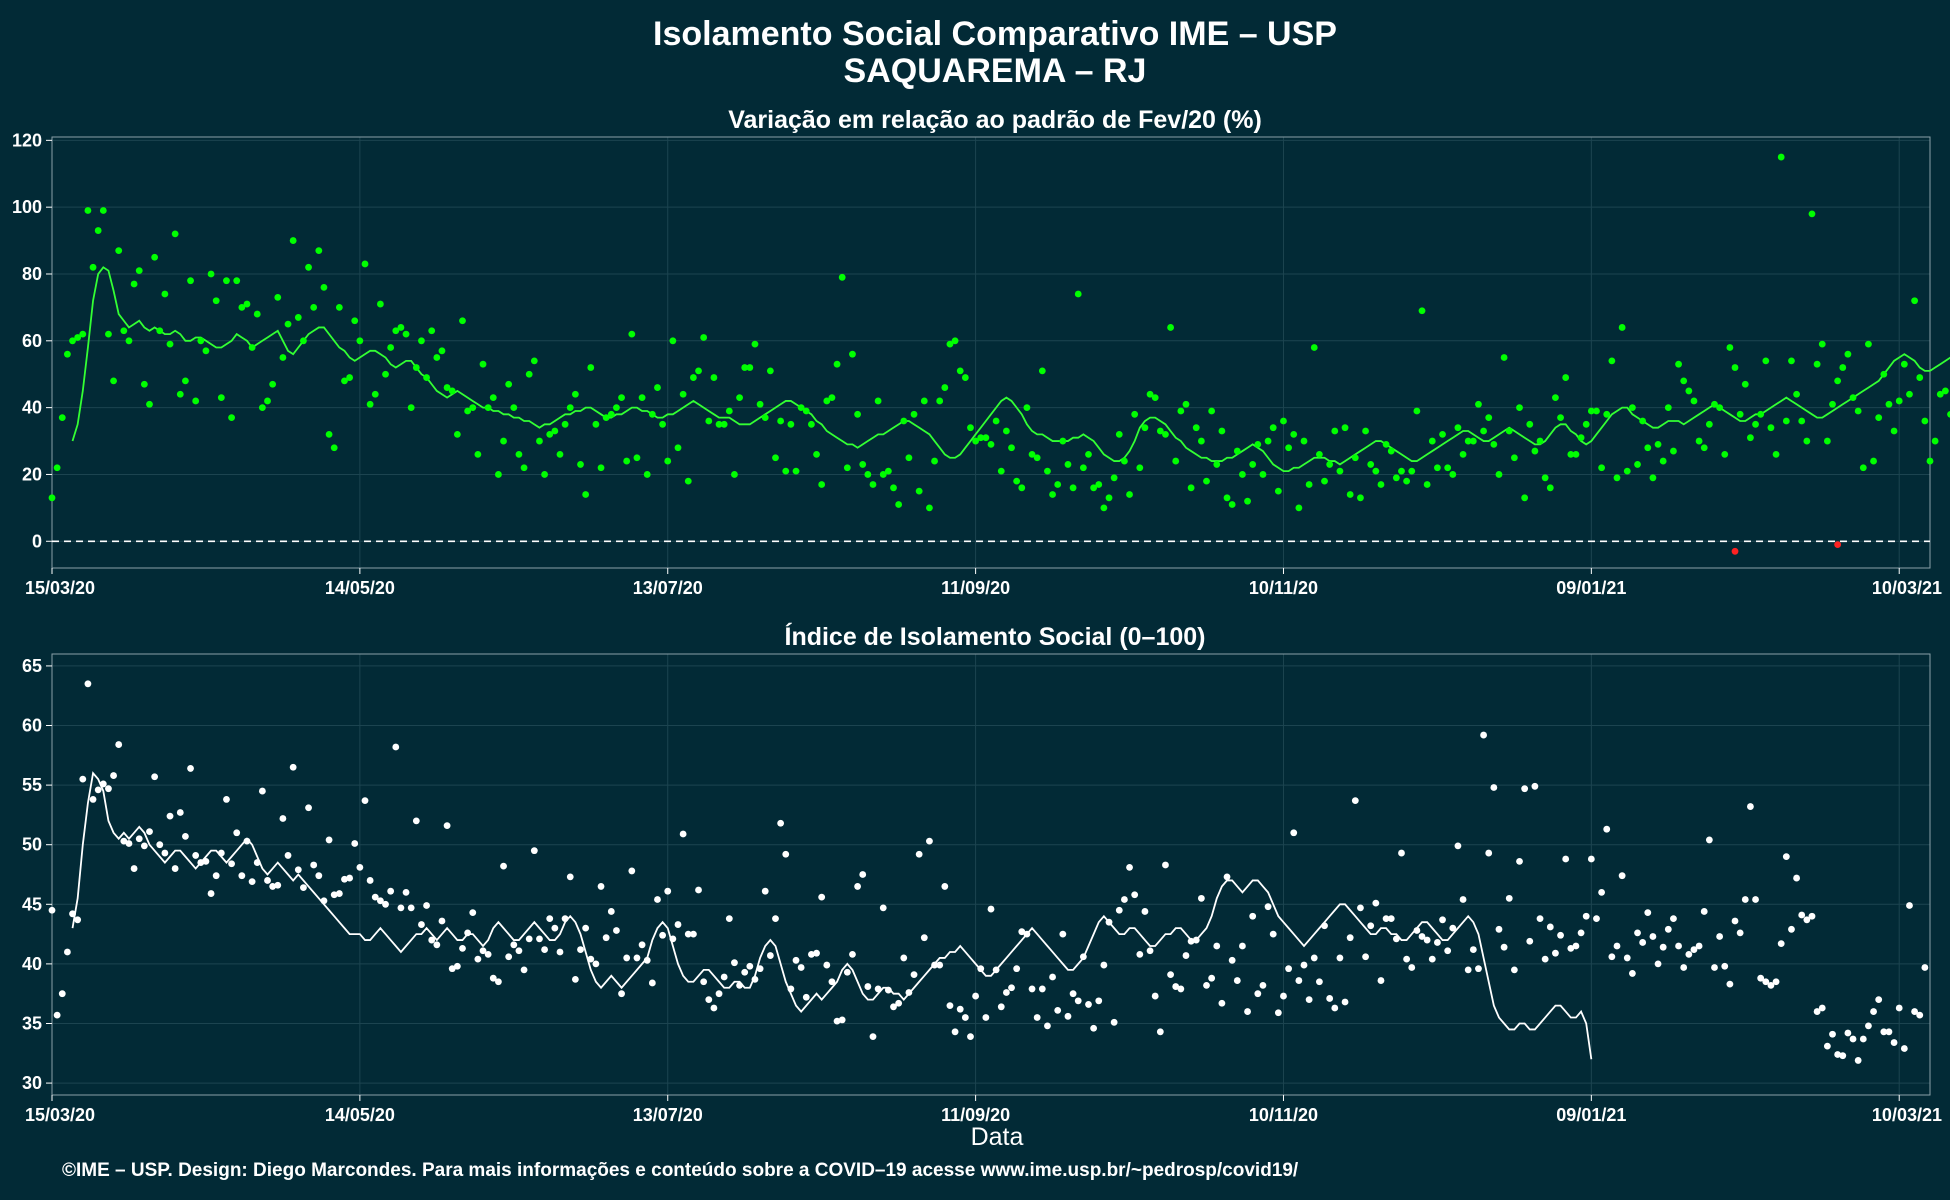 The width and height of the screenshot is (1950, 1200). Describe the element at coordinates (32, 1023) in the screenshot. I see `index-ytick-label: 35` at that location.